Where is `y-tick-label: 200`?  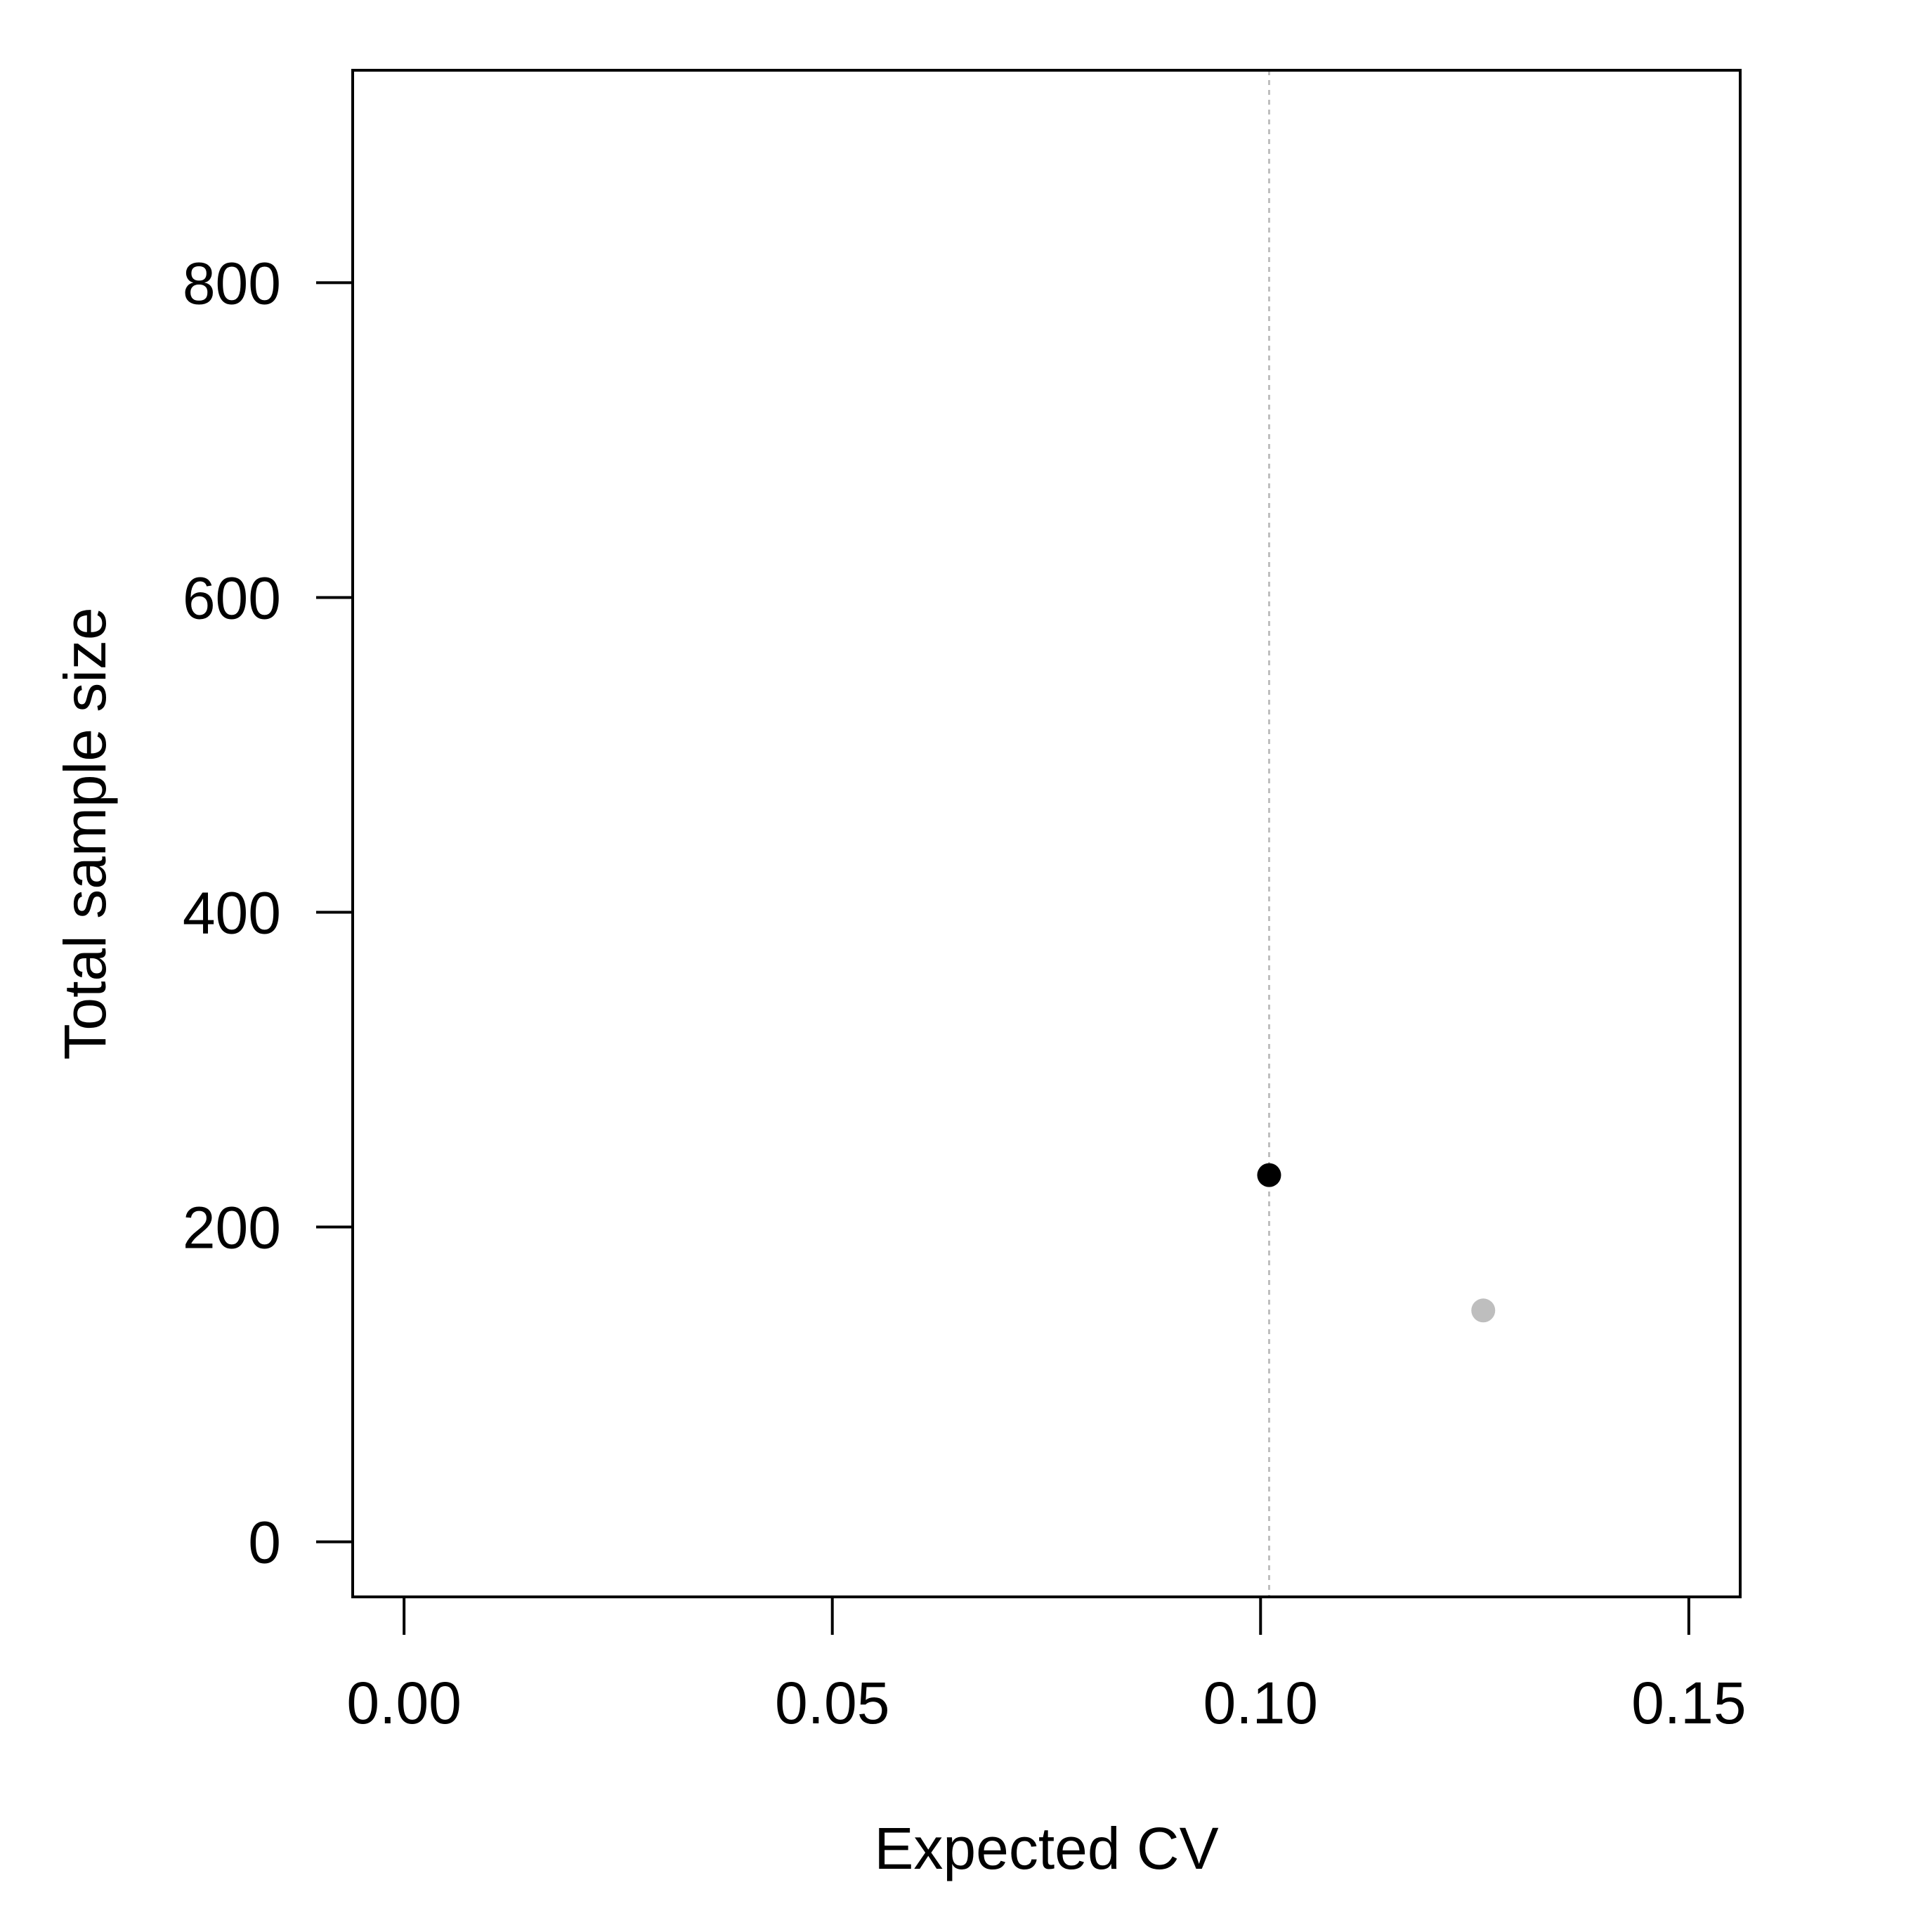 y-tick-label: 200 is located at coordinates (232, 1228).